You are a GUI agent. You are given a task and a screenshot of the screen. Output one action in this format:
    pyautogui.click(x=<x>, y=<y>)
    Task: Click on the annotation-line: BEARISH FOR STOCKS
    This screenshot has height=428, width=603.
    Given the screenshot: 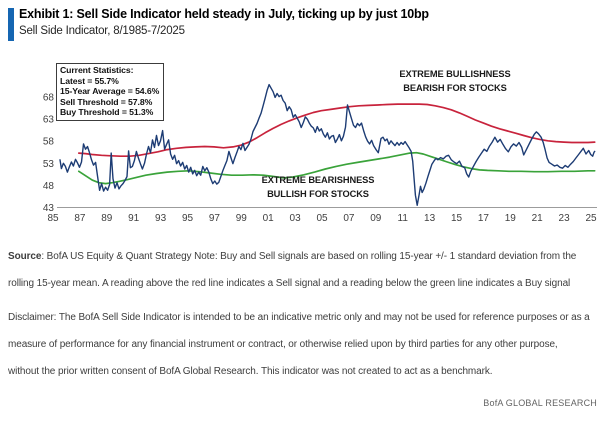 What is the action you would take?
    pyautogui.click(x=455, y=87)
    